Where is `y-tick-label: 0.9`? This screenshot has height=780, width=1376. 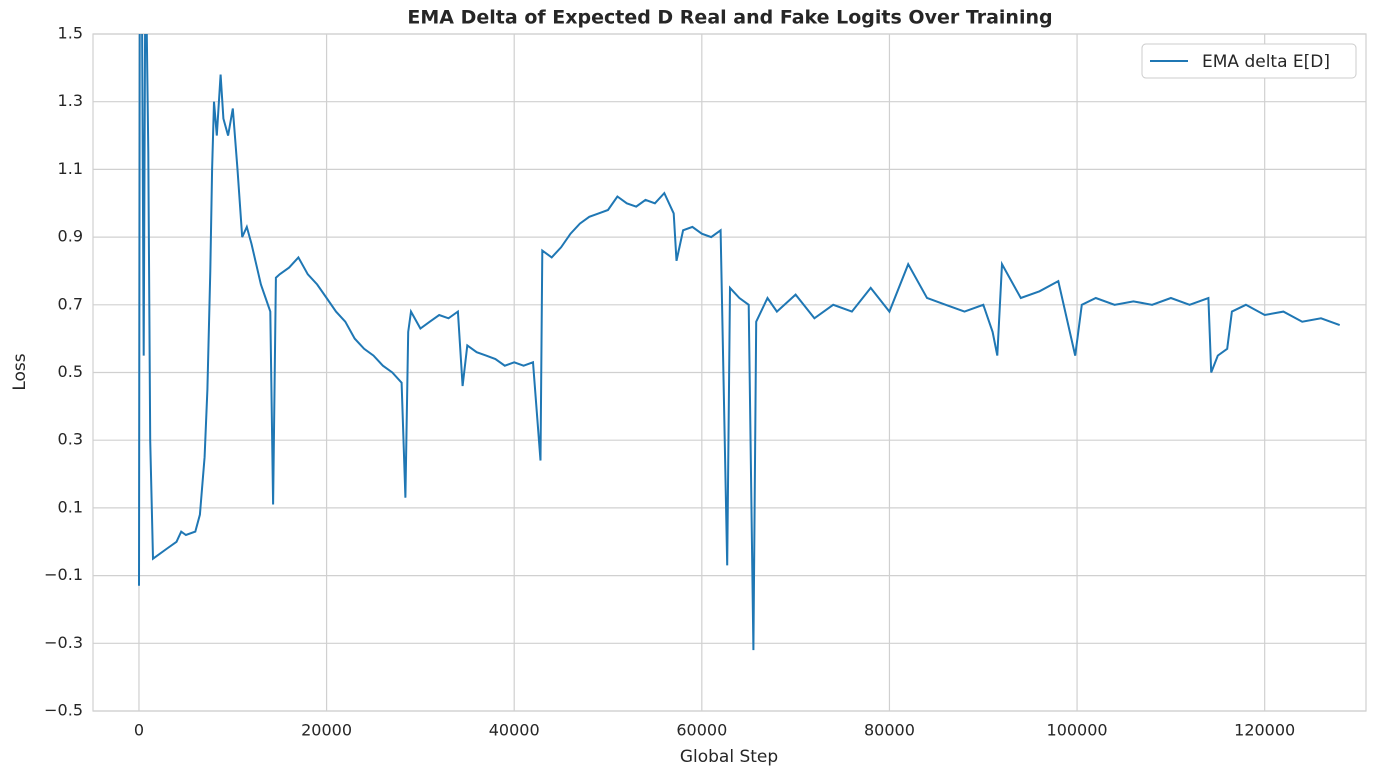 y-tick-label: 0.9 is located at coordinates (70, 236).